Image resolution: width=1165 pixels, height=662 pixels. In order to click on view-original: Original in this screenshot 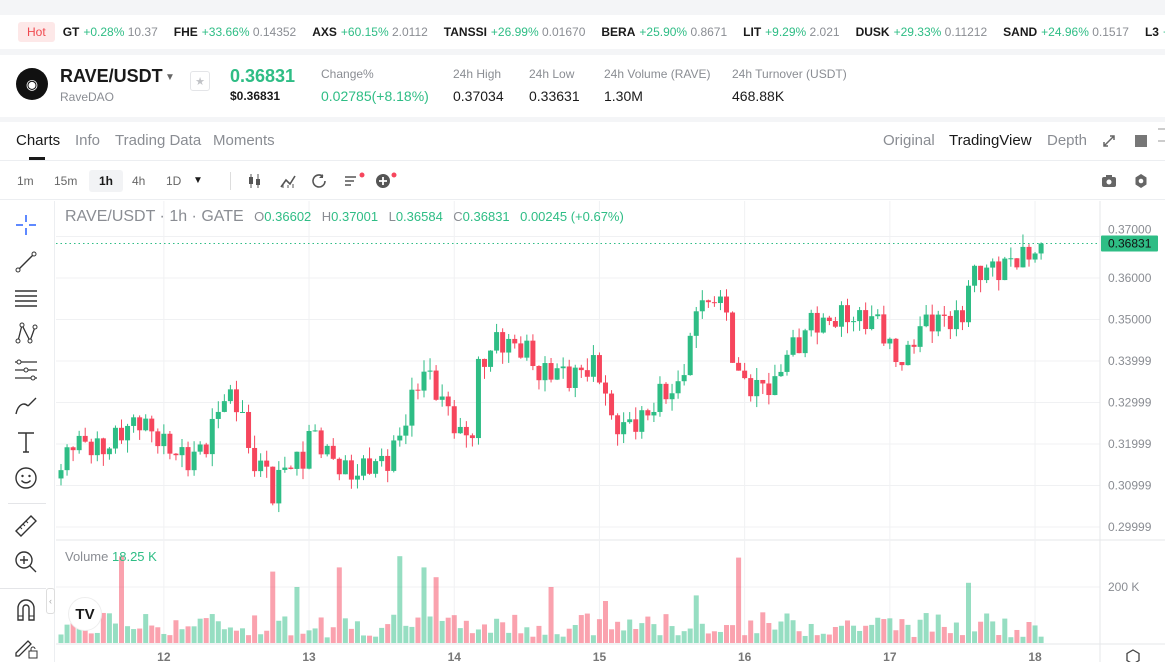, I will do `click(909, 140)`.